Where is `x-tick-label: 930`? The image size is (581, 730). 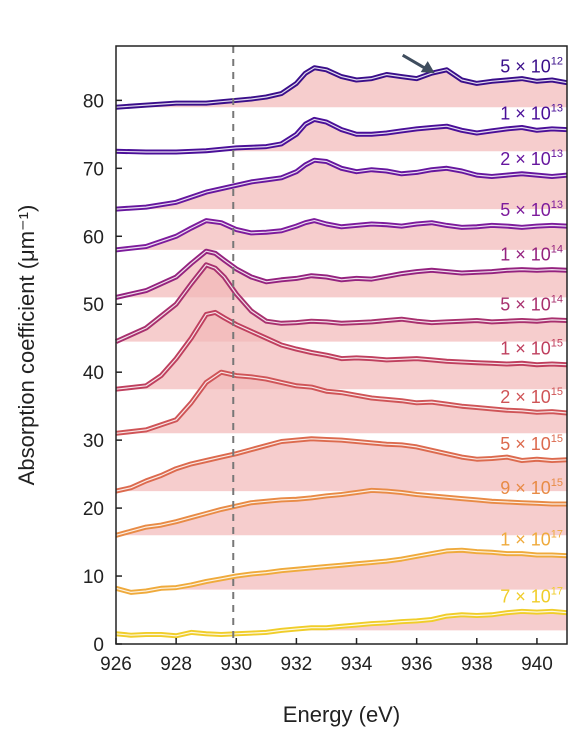 x-tick-label: 930 is located at coordinates (236, 664).